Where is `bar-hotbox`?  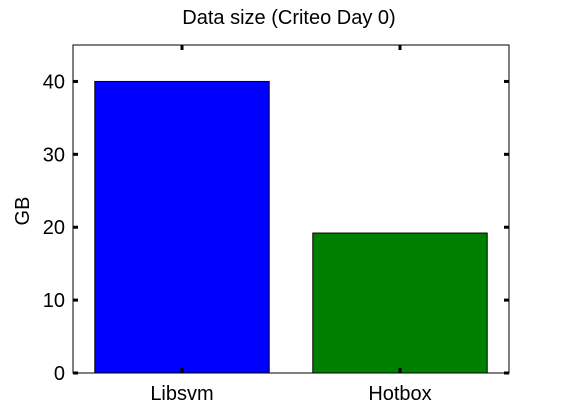
bar-hotbox is located at coordinates (400, 303).